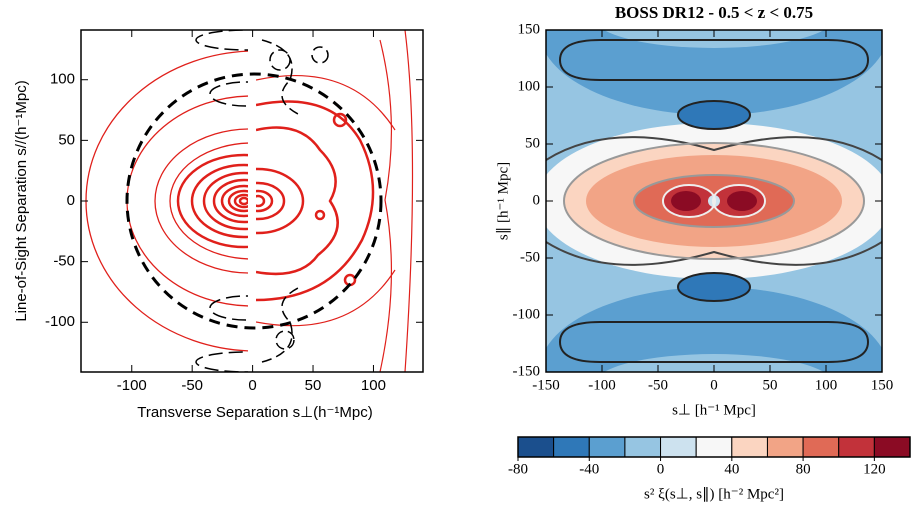 The height and width of the screenshot is (513, 913). I want to click on colorbar-tick-label: 40, so click(731, 469).